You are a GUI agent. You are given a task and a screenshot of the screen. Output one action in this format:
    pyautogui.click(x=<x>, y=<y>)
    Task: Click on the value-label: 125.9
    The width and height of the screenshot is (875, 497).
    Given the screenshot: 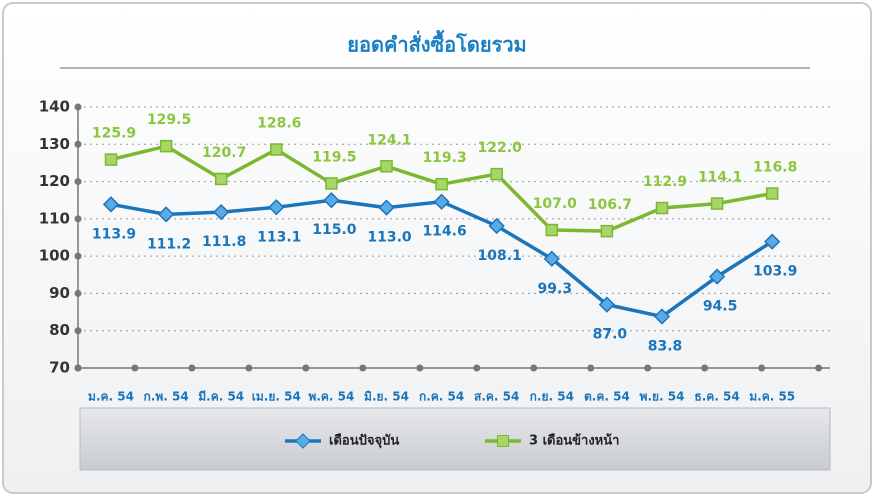 What is the action you would take?
    pyautogui.click(x=114, y=134)
    